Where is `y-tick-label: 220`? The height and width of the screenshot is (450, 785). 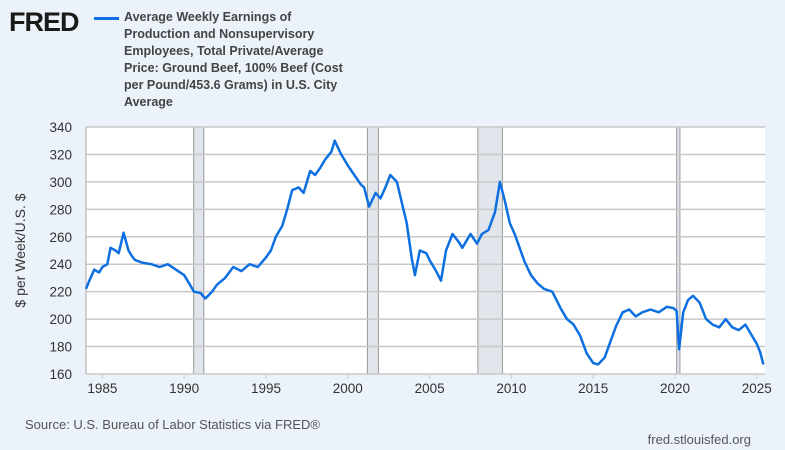 y-tick-label: 220 is located at coordinates (60, 292).